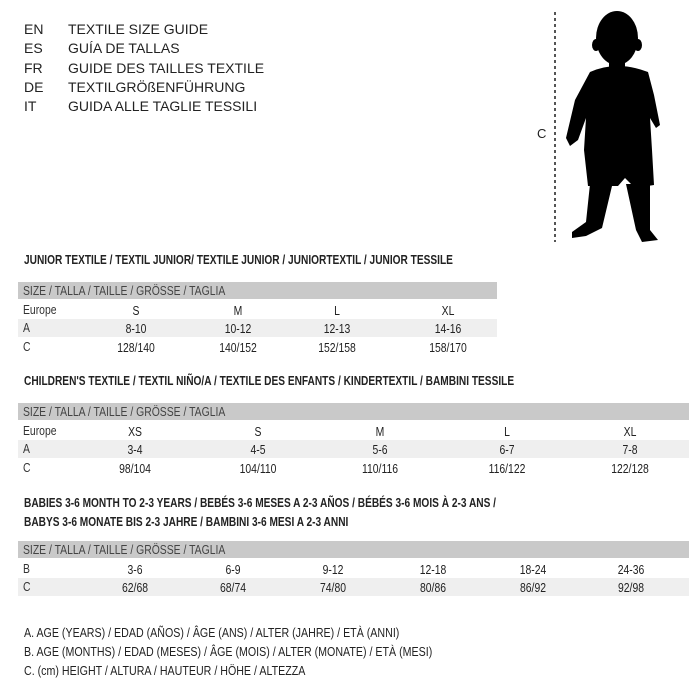 The width and height of the screenshot is (700, 700). I want to click on cell: 14-16, so click(448, 328).